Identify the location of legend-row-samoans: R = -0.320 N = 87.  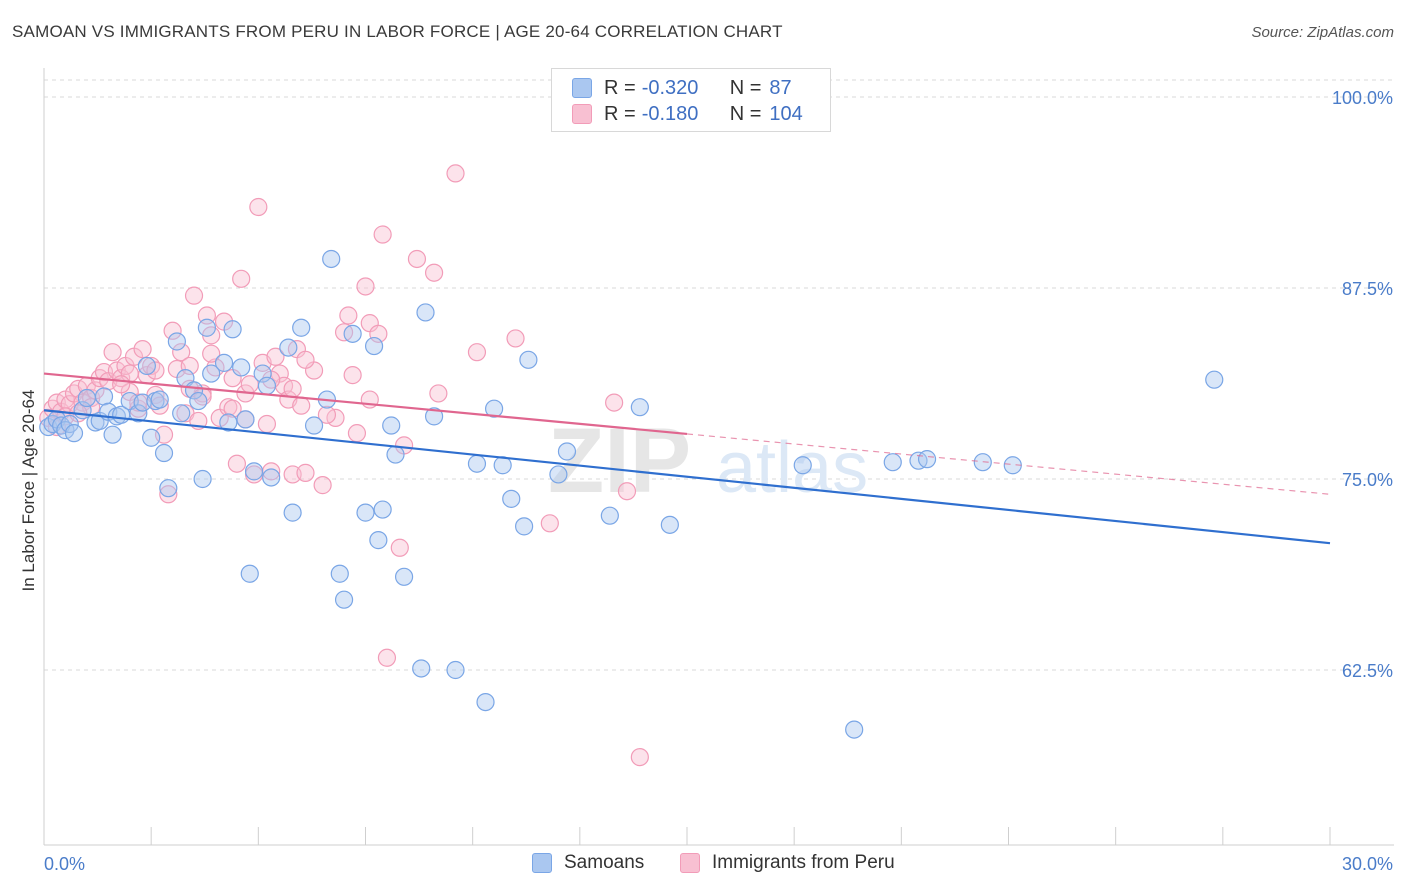
(682, 88).